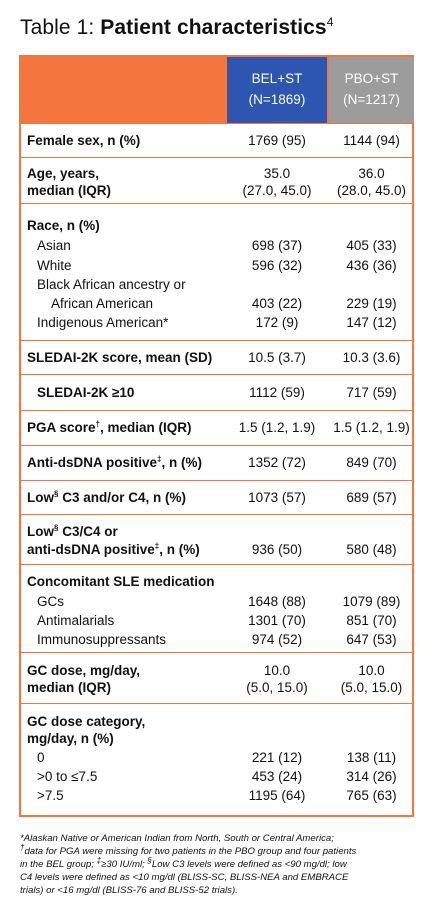  What do you see at coordinates (371, 757) in the screenshot?
I see `pbo-value: 138 (11)` at bounding box center [371, 757].